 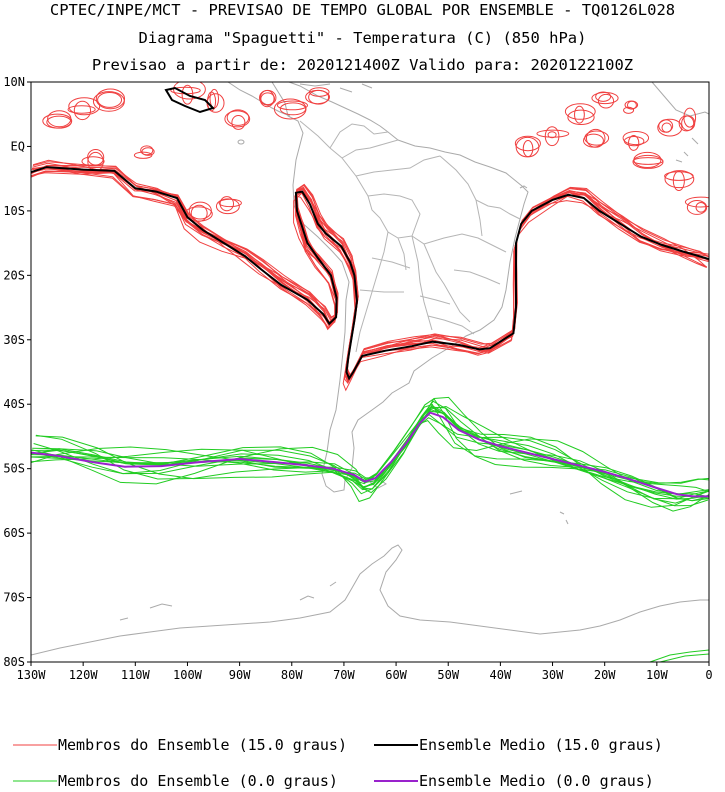 I want to click on south-georgia, so click(x=539, y=507).